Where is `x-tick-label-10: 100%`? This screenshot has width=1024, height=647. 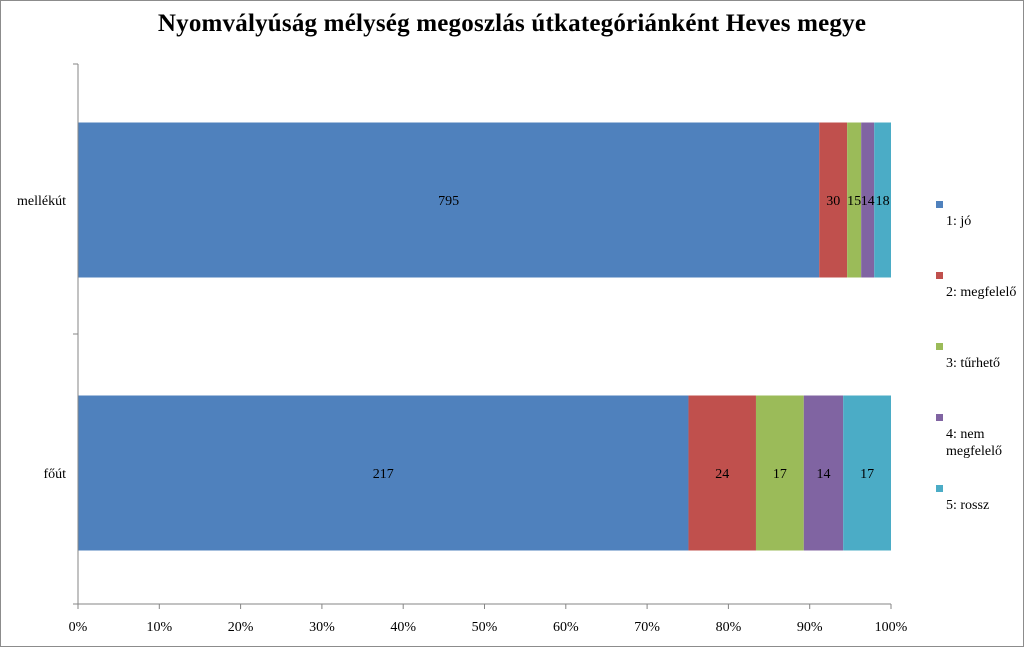
x-tick-label-10: 100% is located at coordinates (891, 627).